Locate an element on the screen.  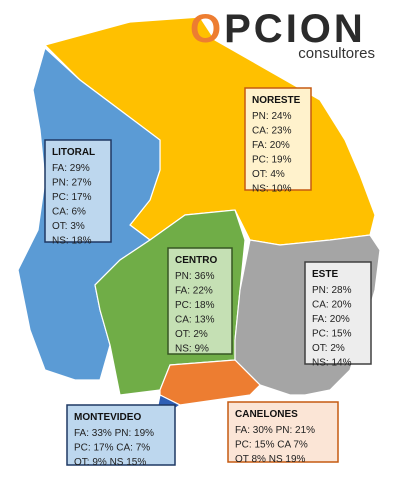
region-line: OT: 9% NS 15% is located at coordinates (110, 462).